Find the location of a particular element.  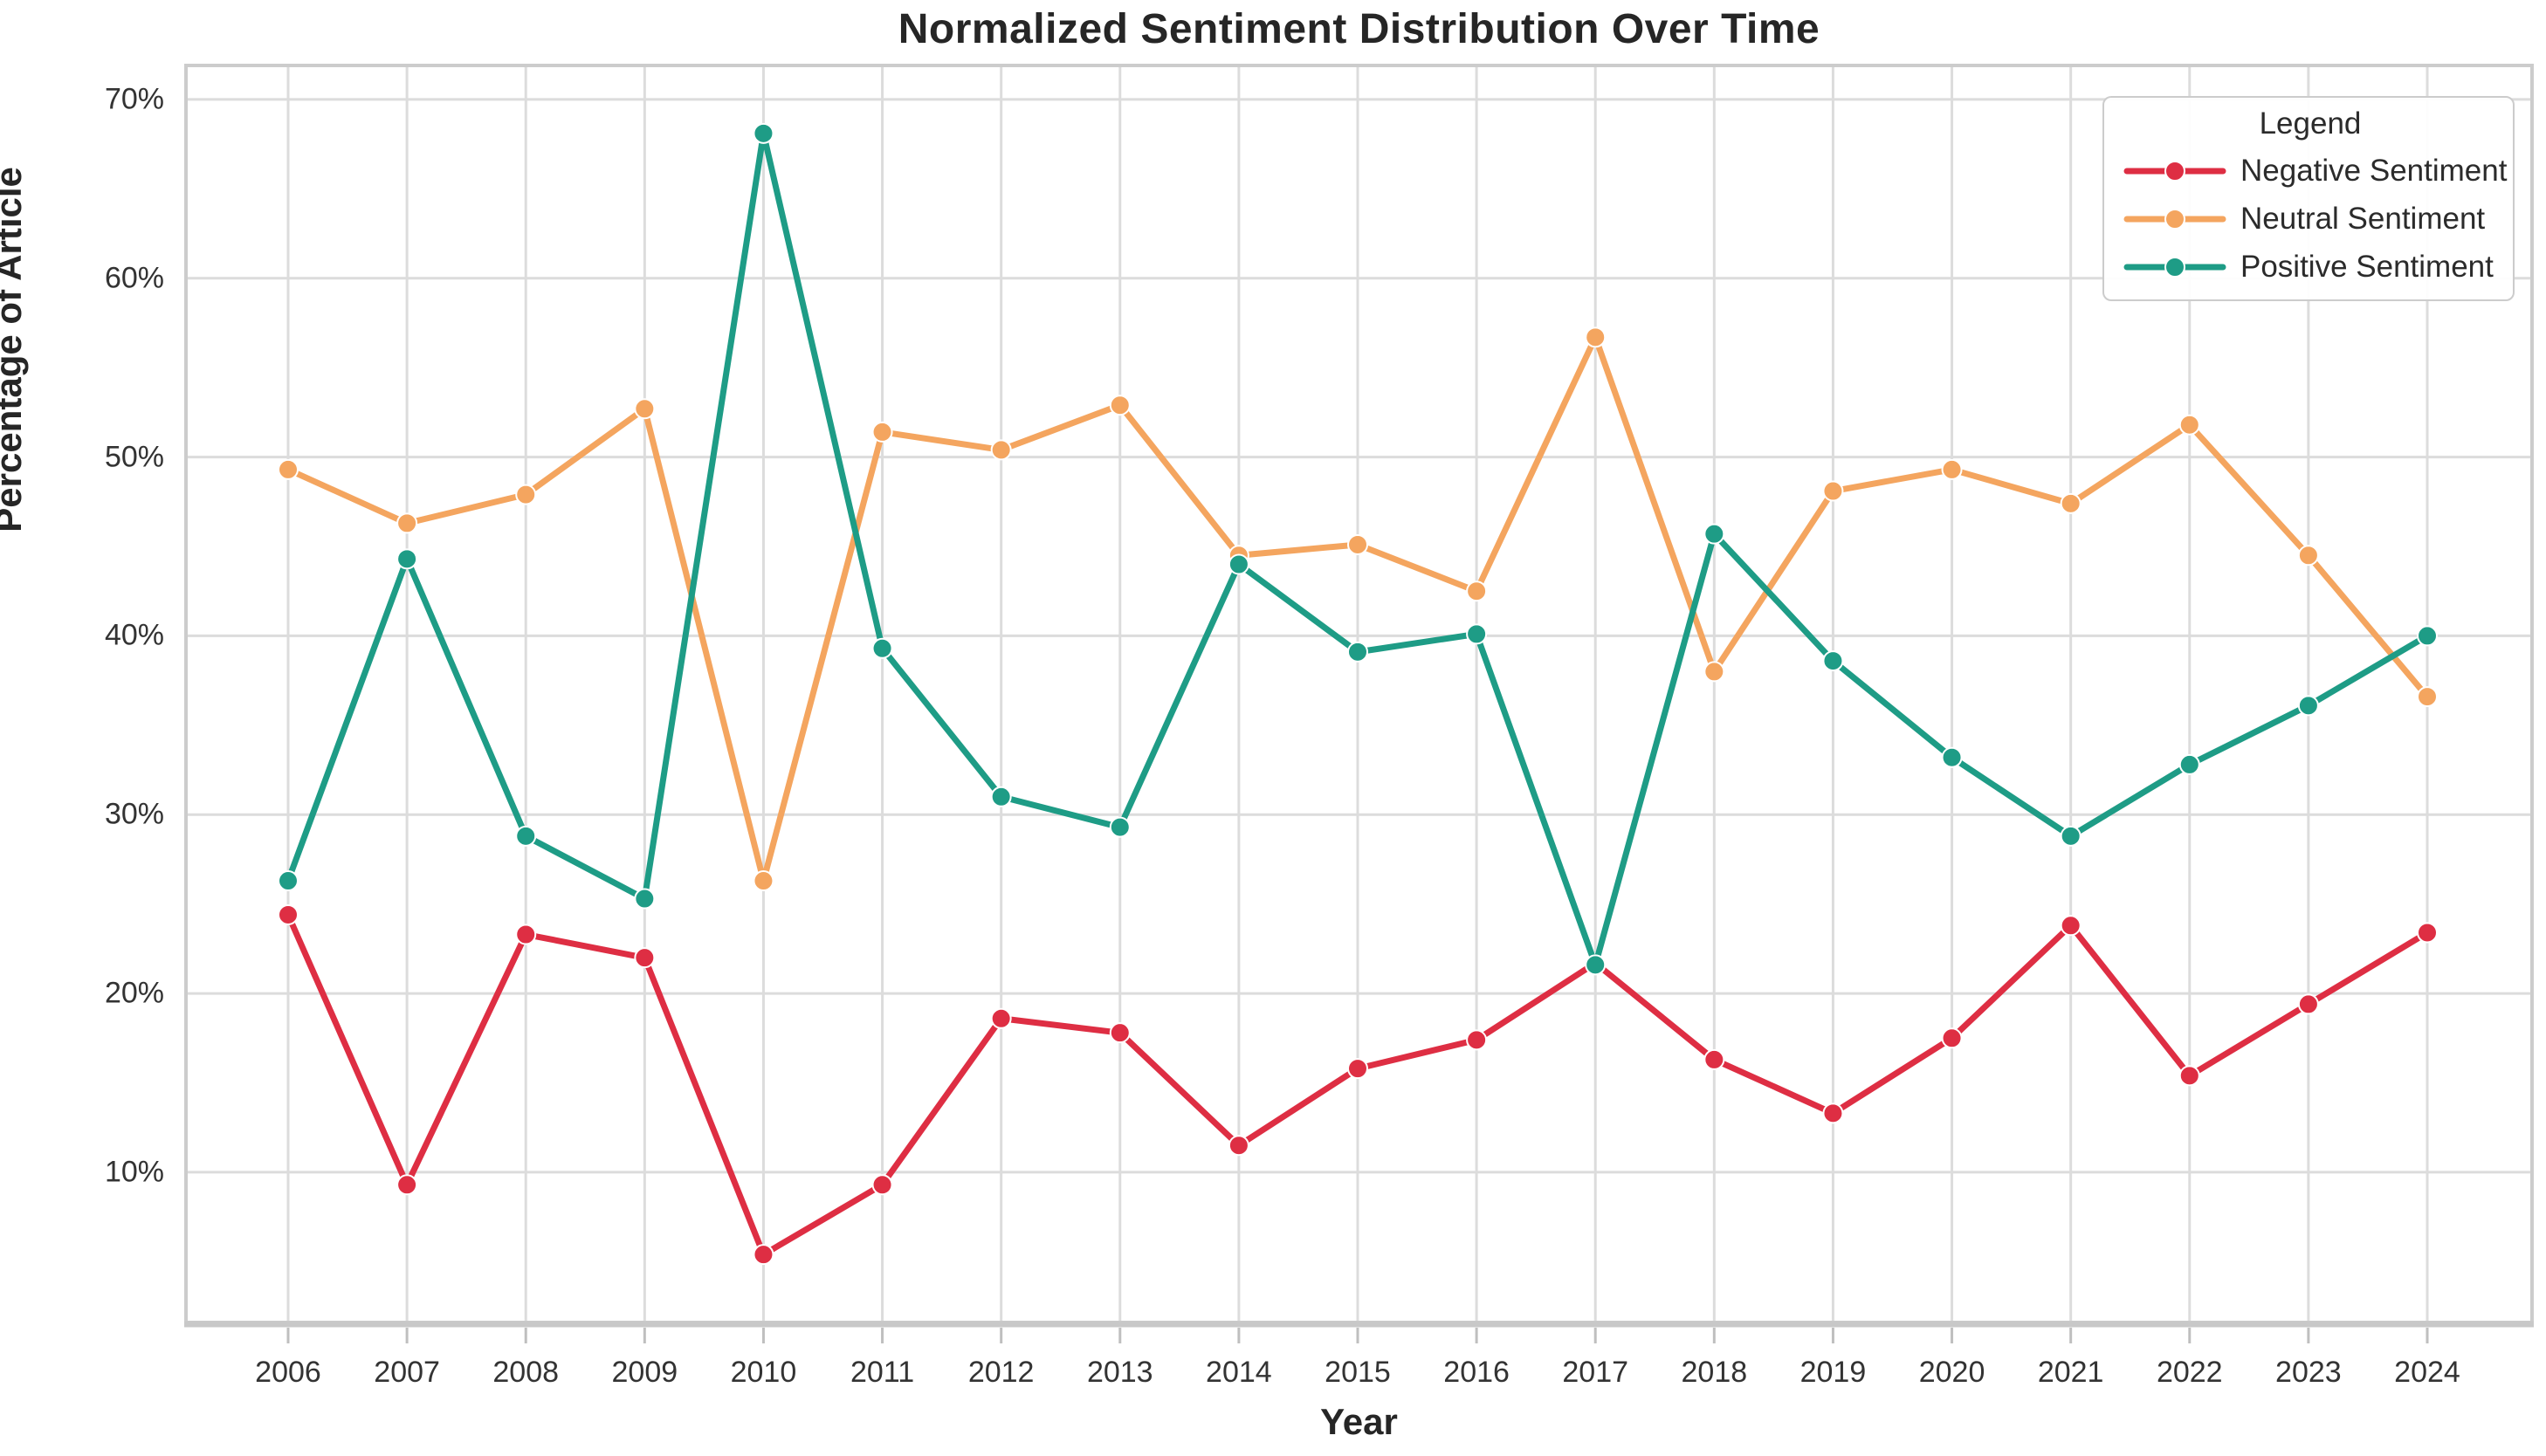

y-tick-label: 30% is located at coordinates (134, 814).